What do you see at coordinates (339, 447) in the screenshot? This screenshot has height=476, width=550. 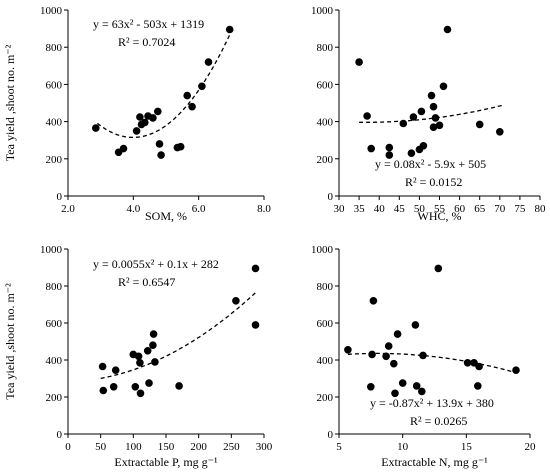 I see `x-tick-label: 5` at bounding box center [339, 447].